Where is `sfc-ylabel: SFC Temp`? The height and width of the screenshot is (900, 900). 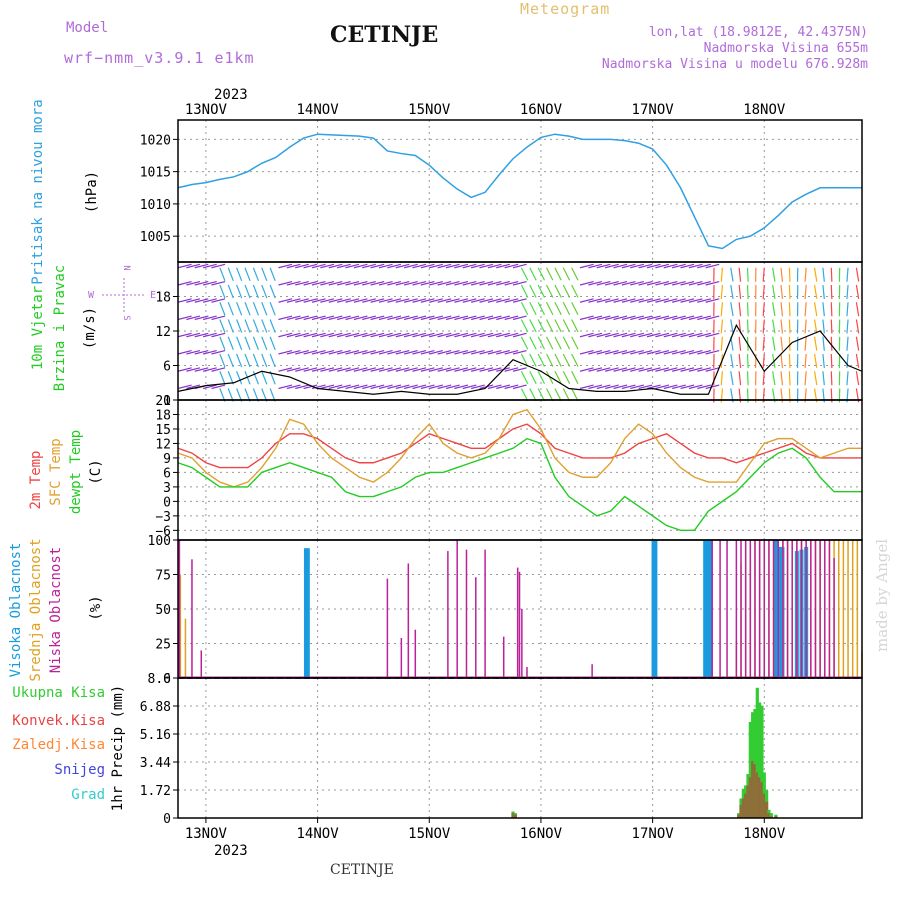
sfc-ylabel: SFC Temp is located at coordinates (56, 471).